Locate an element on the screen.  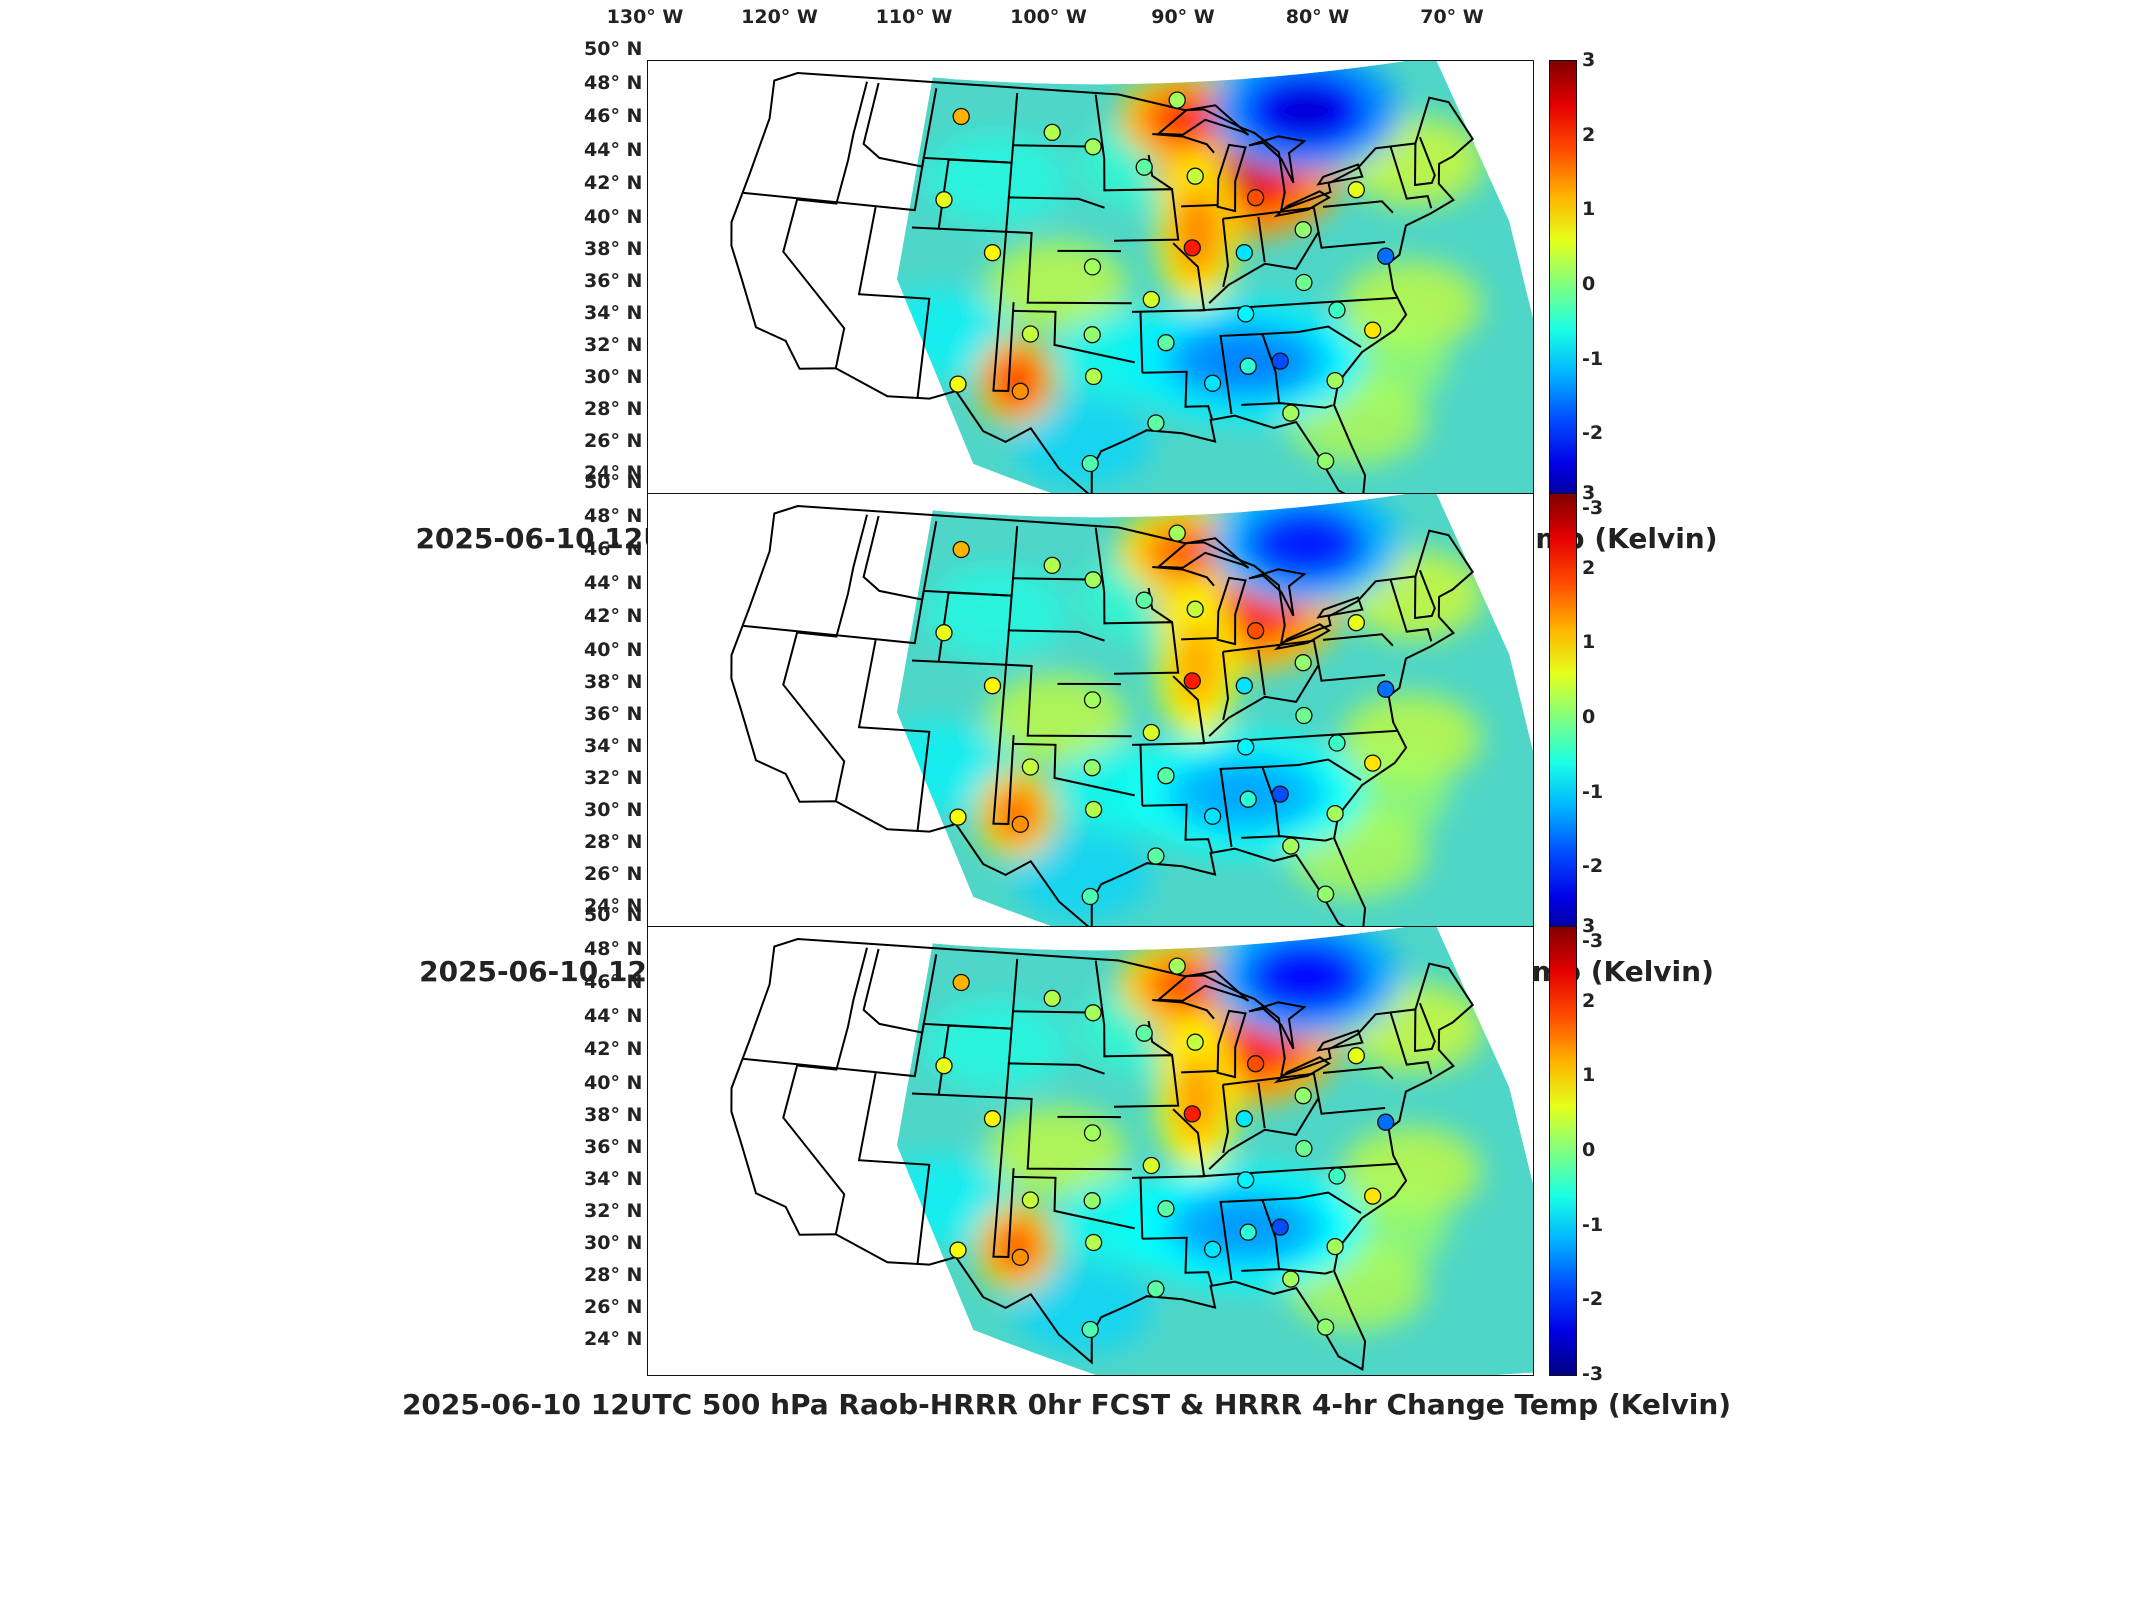
temperature-field is located at coordinates (1214, 1151).